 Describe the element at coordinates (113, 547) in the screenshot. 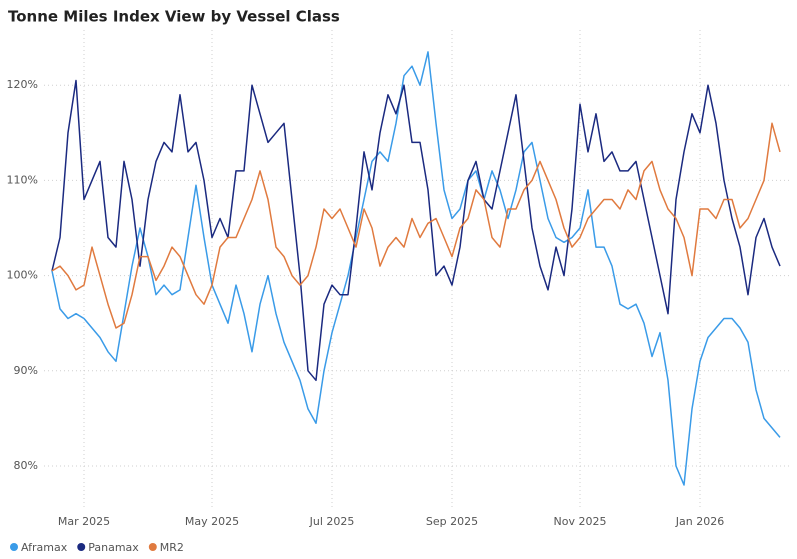

I see `legend-label: Panamax` at that location.